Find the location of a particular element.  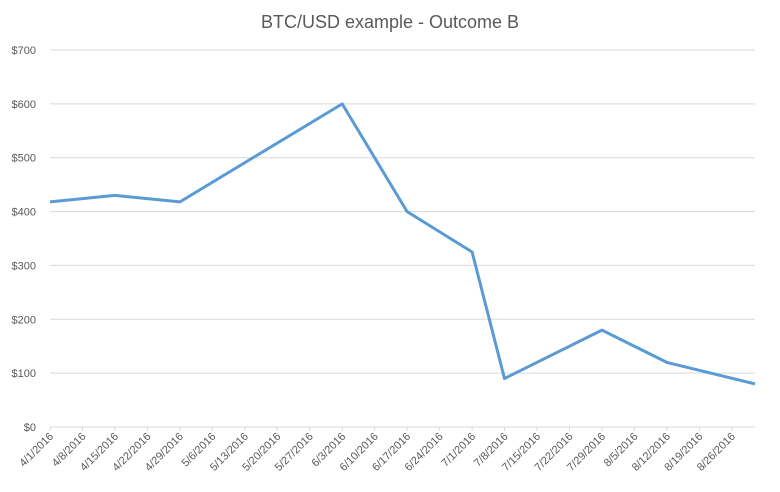

x-tick-label: 4/1/2016 is located at coordinates (36, 450).